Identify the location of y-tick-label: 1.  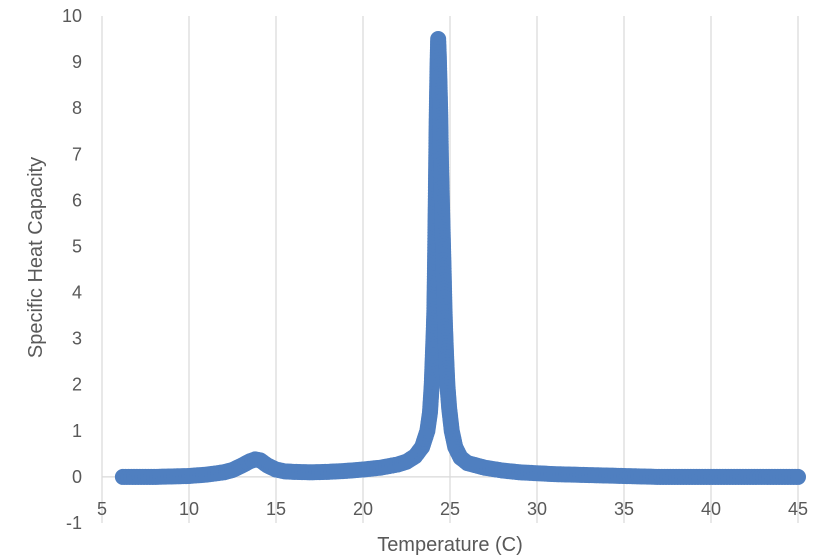
(77, 431).